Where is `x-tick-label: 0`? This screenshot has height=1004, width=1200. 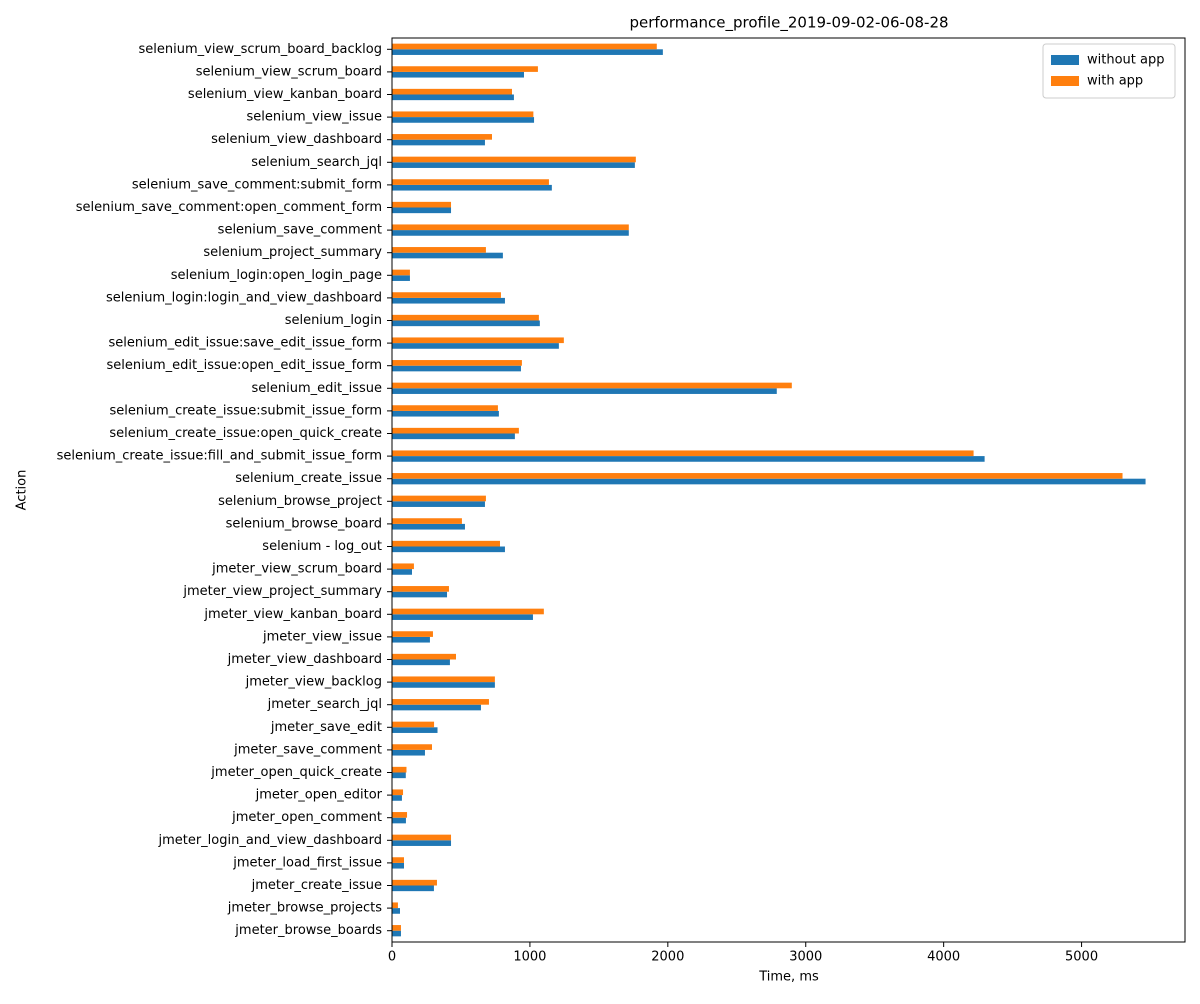 x-tick-label: 0 is located at coordinates (392, 957).